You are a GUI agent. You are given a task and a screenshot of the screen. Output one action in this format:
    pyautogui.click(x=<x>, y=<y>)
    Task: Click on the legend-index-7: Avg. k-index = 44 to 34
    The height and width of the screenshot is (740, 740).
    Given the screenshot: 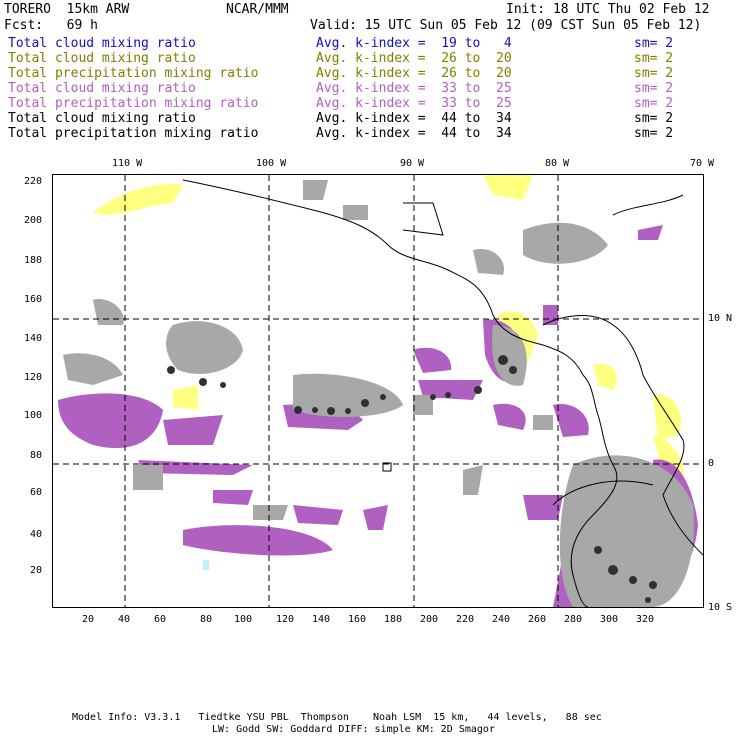 What is the action you would take?
    pyautogui.click(x=414, y=133)
    